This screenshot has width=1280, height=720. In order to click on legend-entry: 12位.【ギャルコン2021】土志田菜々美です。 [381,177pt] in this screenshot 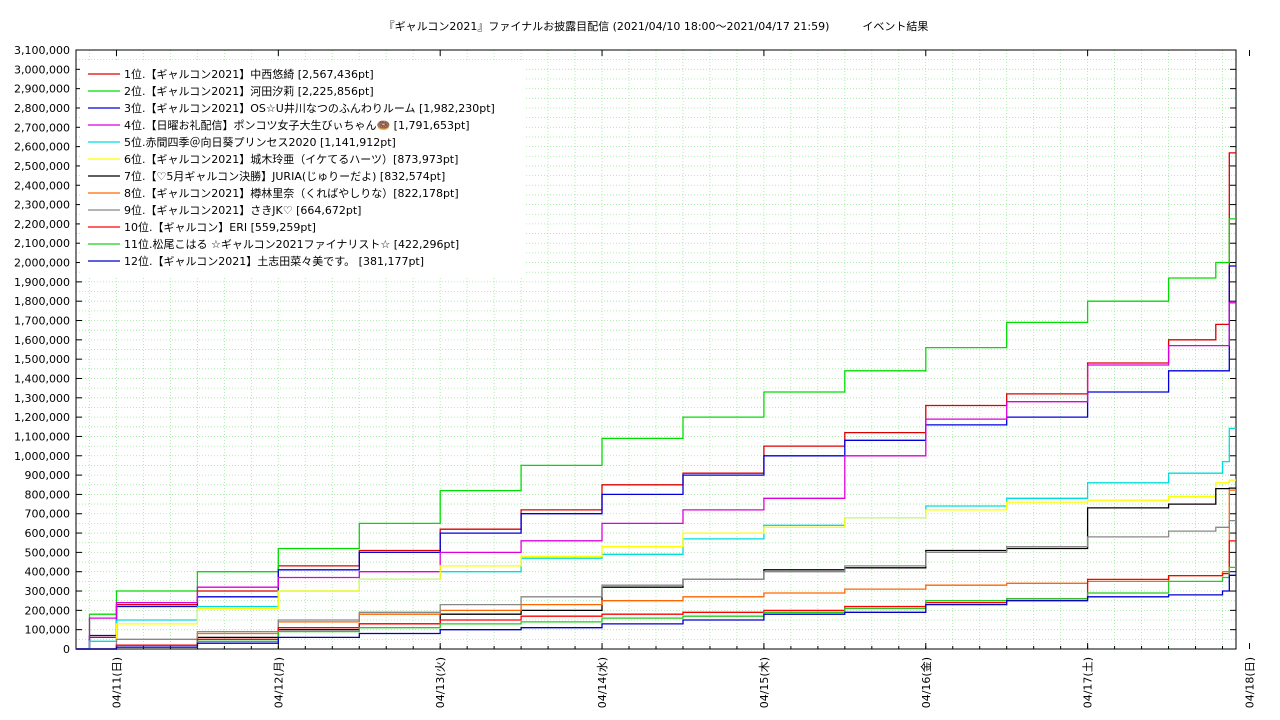, I will do `click(274, 261)`.